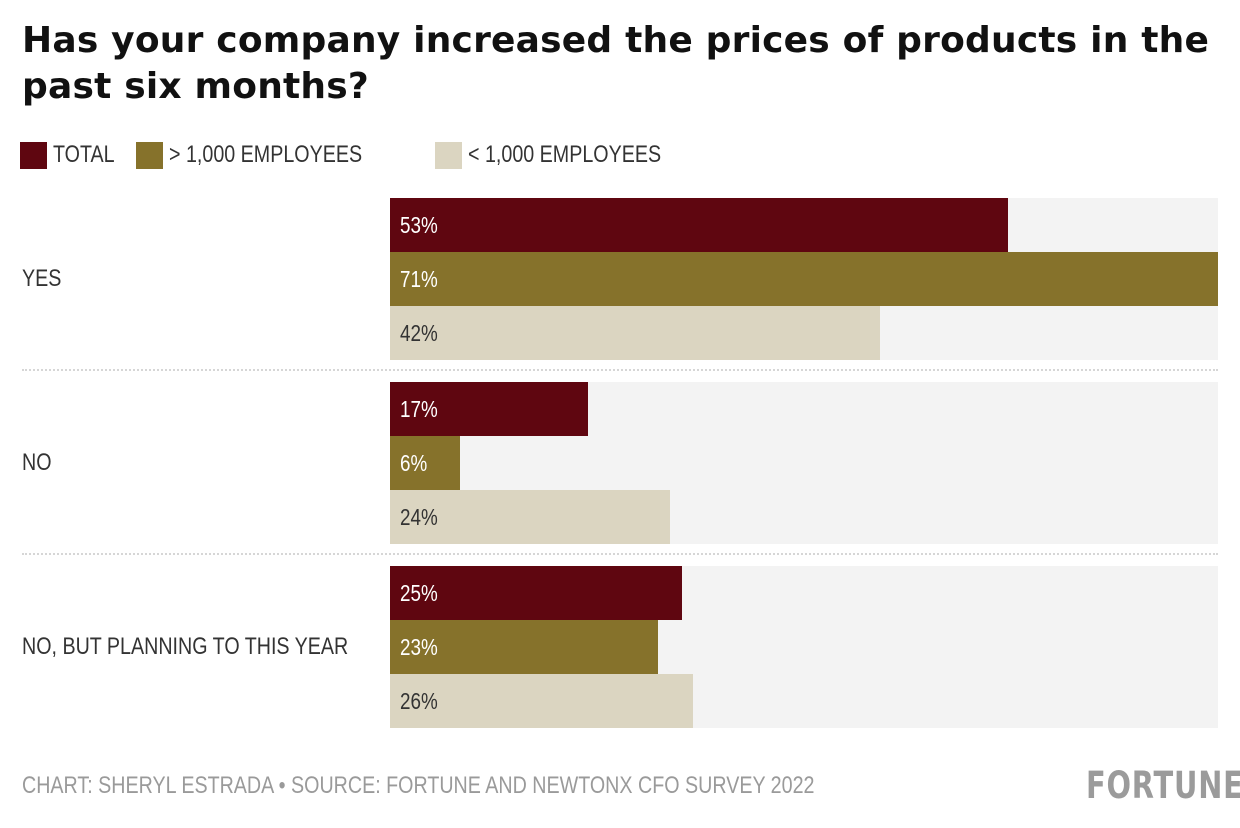 The width and height of the screenshot is (1240, 828). Describe the element at coordinates (33, 155) in the screenshot. I see `legend-swatch-total` at that location.